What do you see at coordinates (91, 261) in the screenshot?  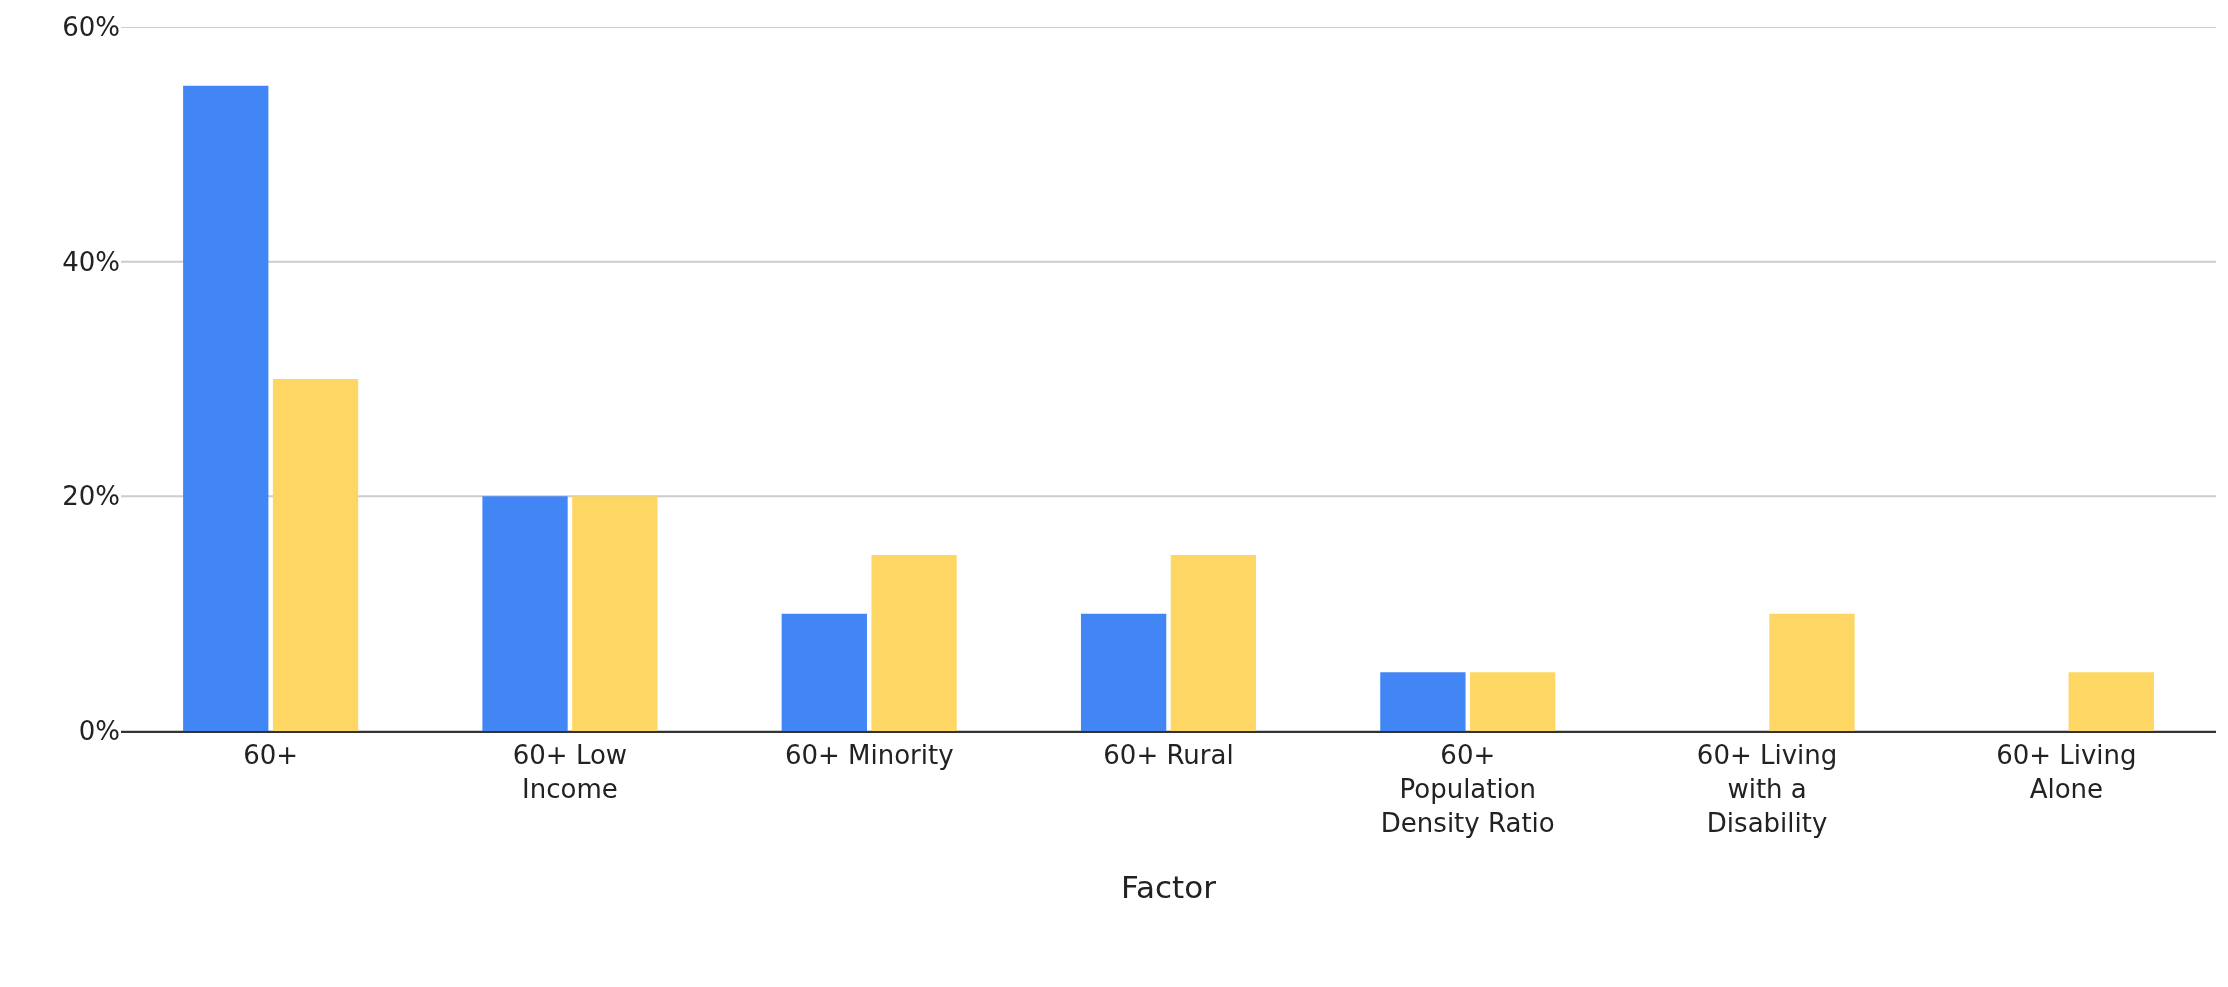 I see `y-tick-label: 40%` at bounding box center [91, 261].